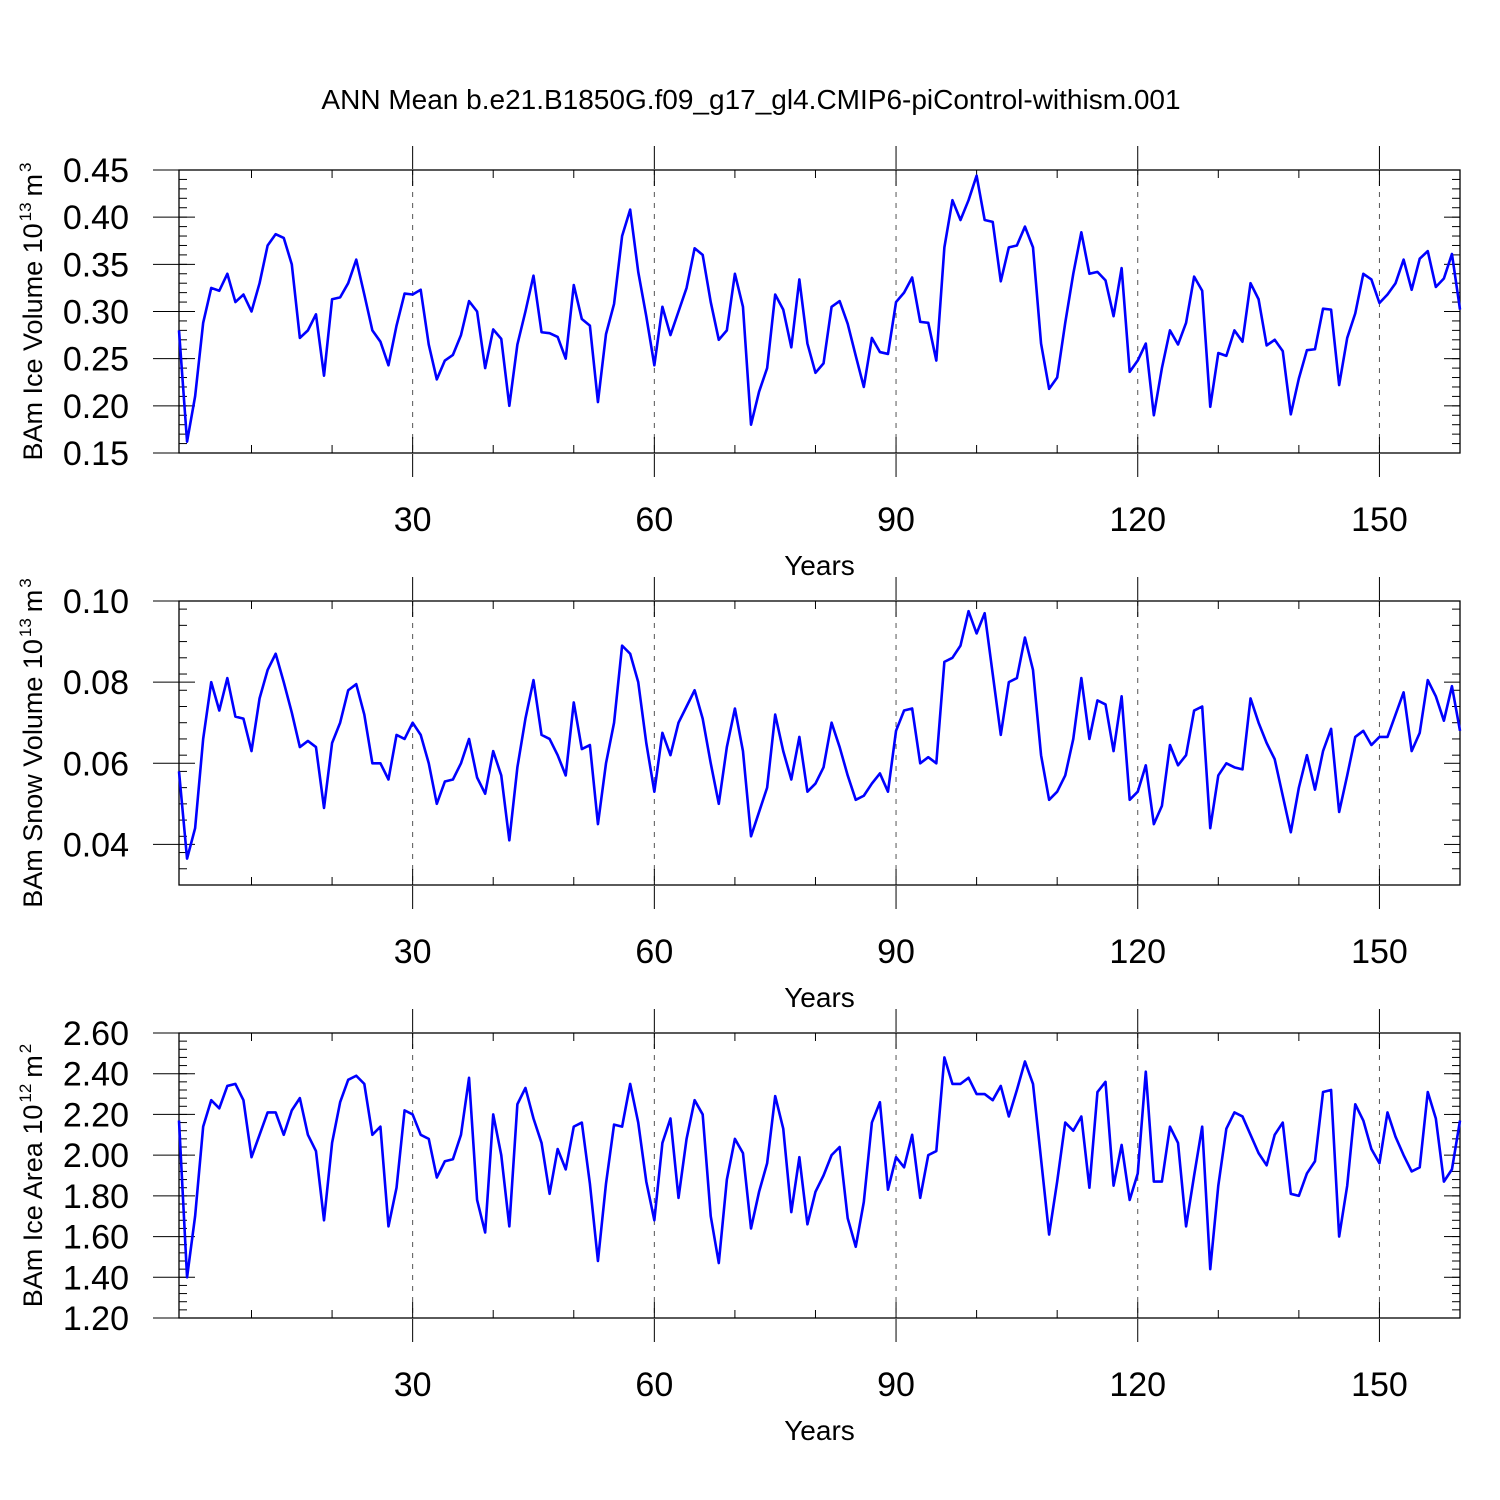 The height and width of the screenshot is (1500, 1500). I want to click on y-tick-label: 1.60, so click(96, 1238).